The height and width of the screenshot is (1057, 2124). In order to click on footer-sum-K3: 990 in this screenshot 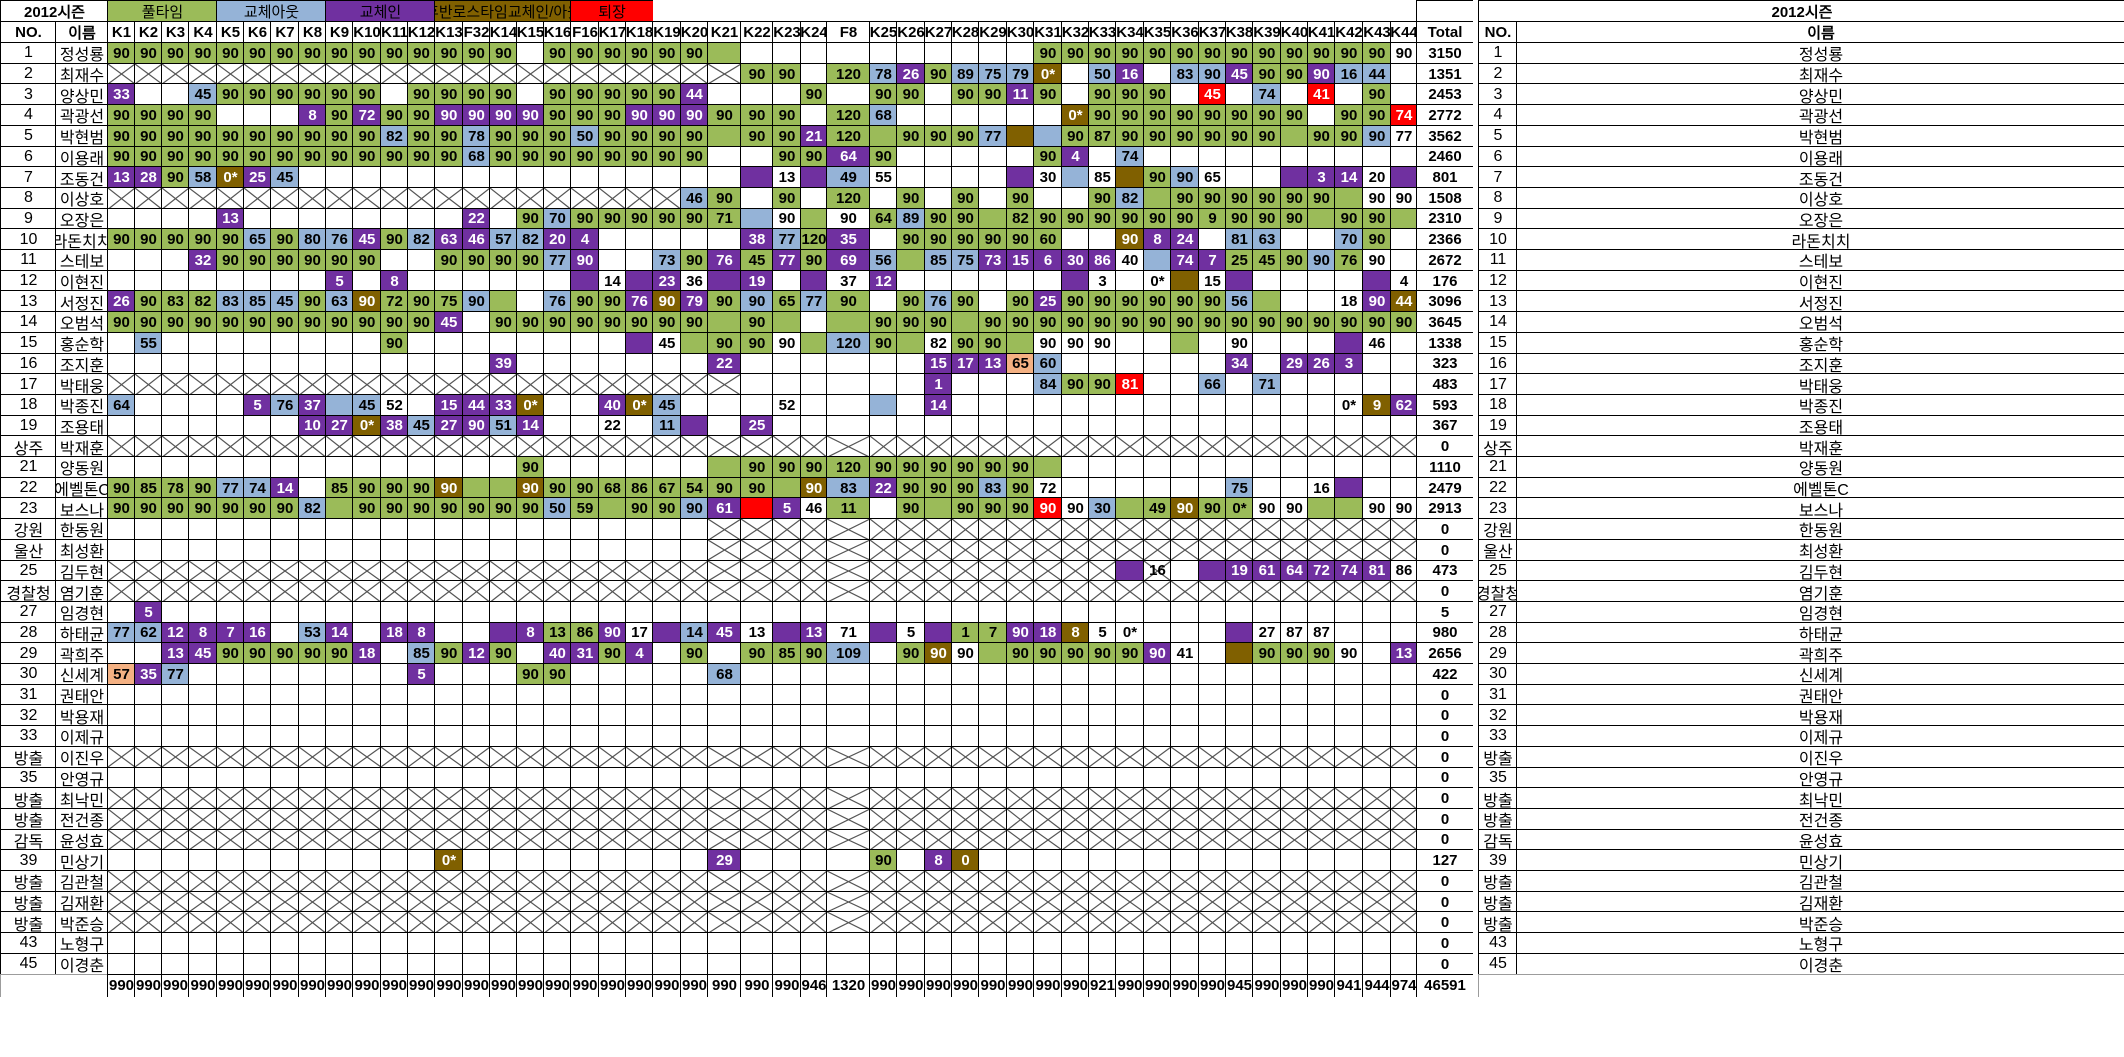, I will do `click(175, 985)`.